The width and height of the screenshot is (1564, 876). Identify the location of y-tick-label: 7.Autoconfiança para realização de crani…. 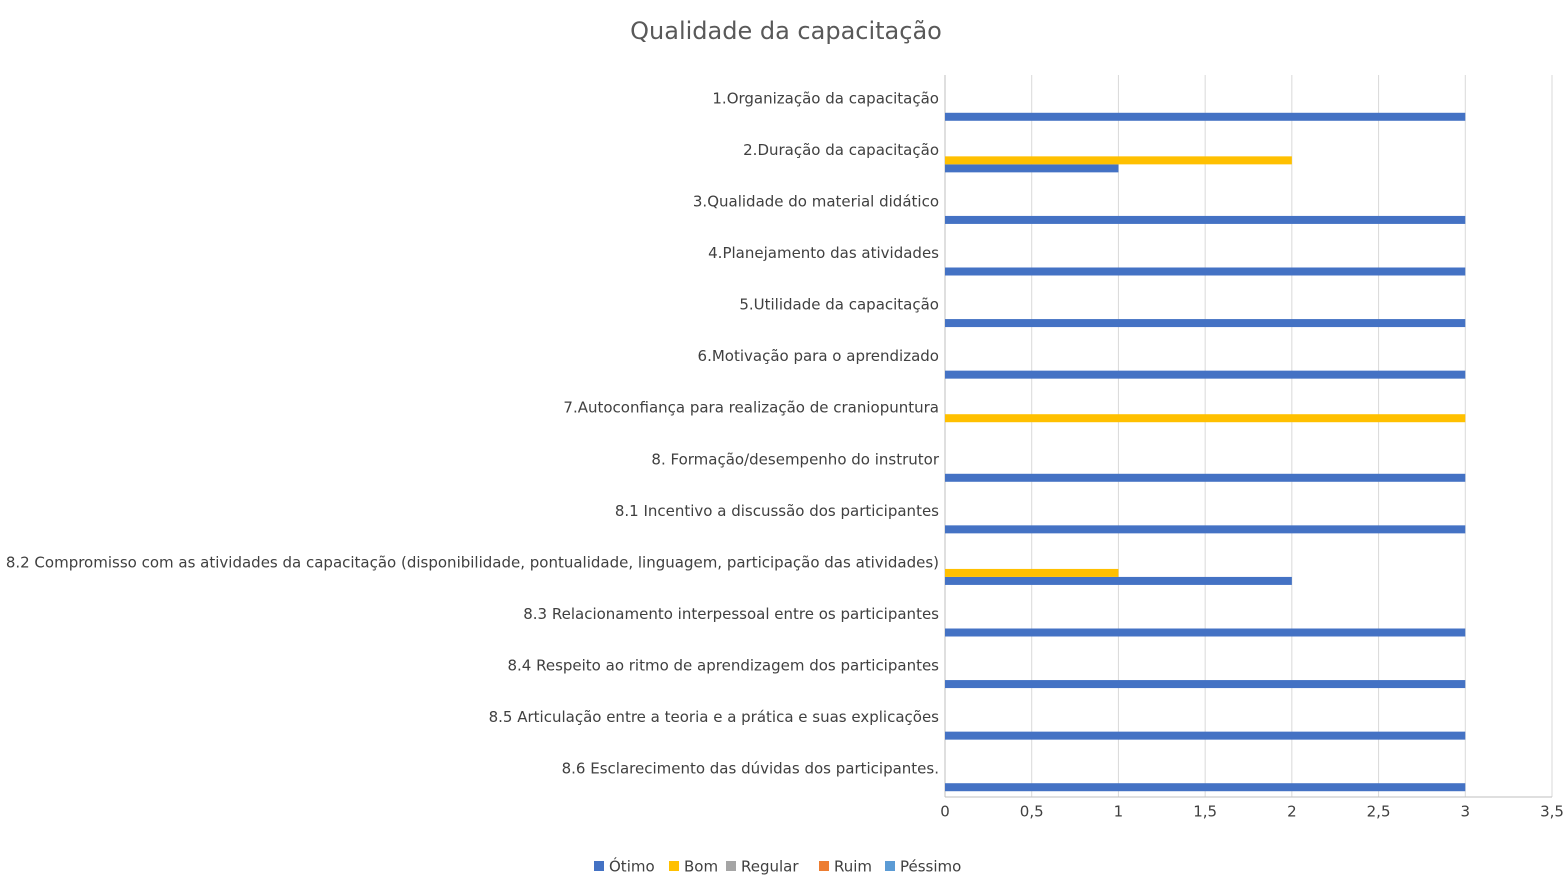
(751, 408).